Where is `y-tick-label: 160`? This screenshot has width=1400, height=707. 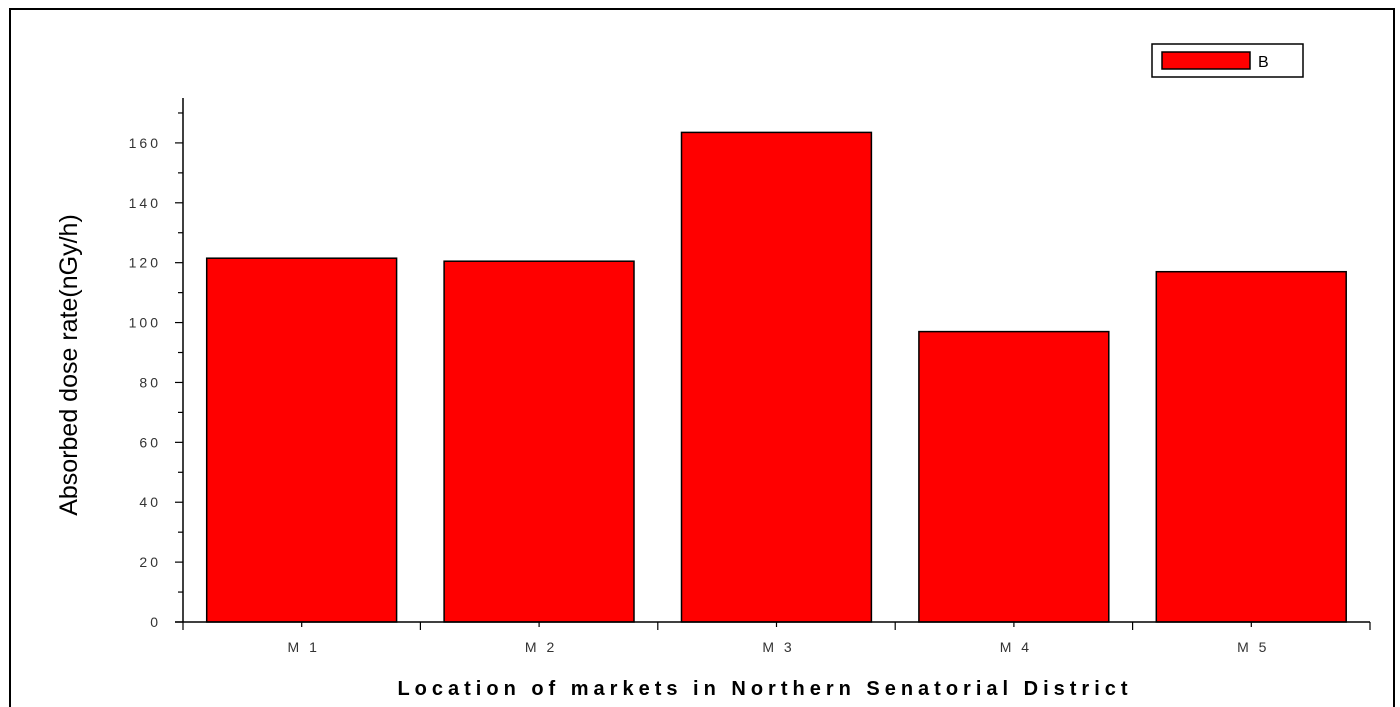 y-tick-label: 160 is located at coordinates (145, 143).